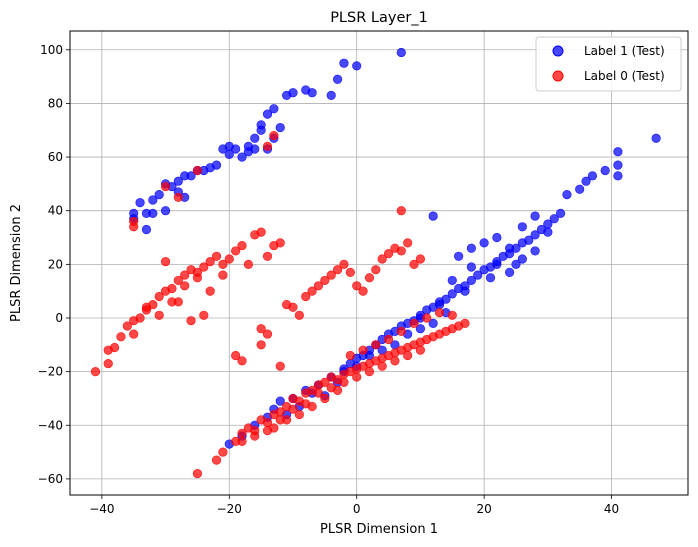  What do you see at coordinates (55, 157) in the screenshot?
I see `y-tick-label: 60` at bounding box center [55, 157].